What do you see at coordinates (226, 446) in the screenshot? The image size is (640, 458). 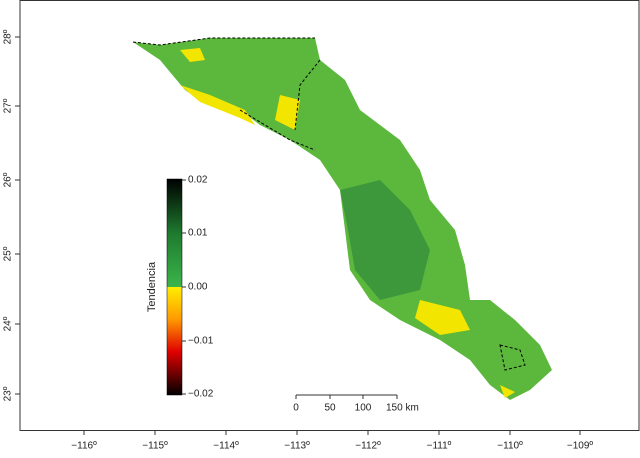 I see `x-tick-label: −114º` at bounding box center [226, 446].